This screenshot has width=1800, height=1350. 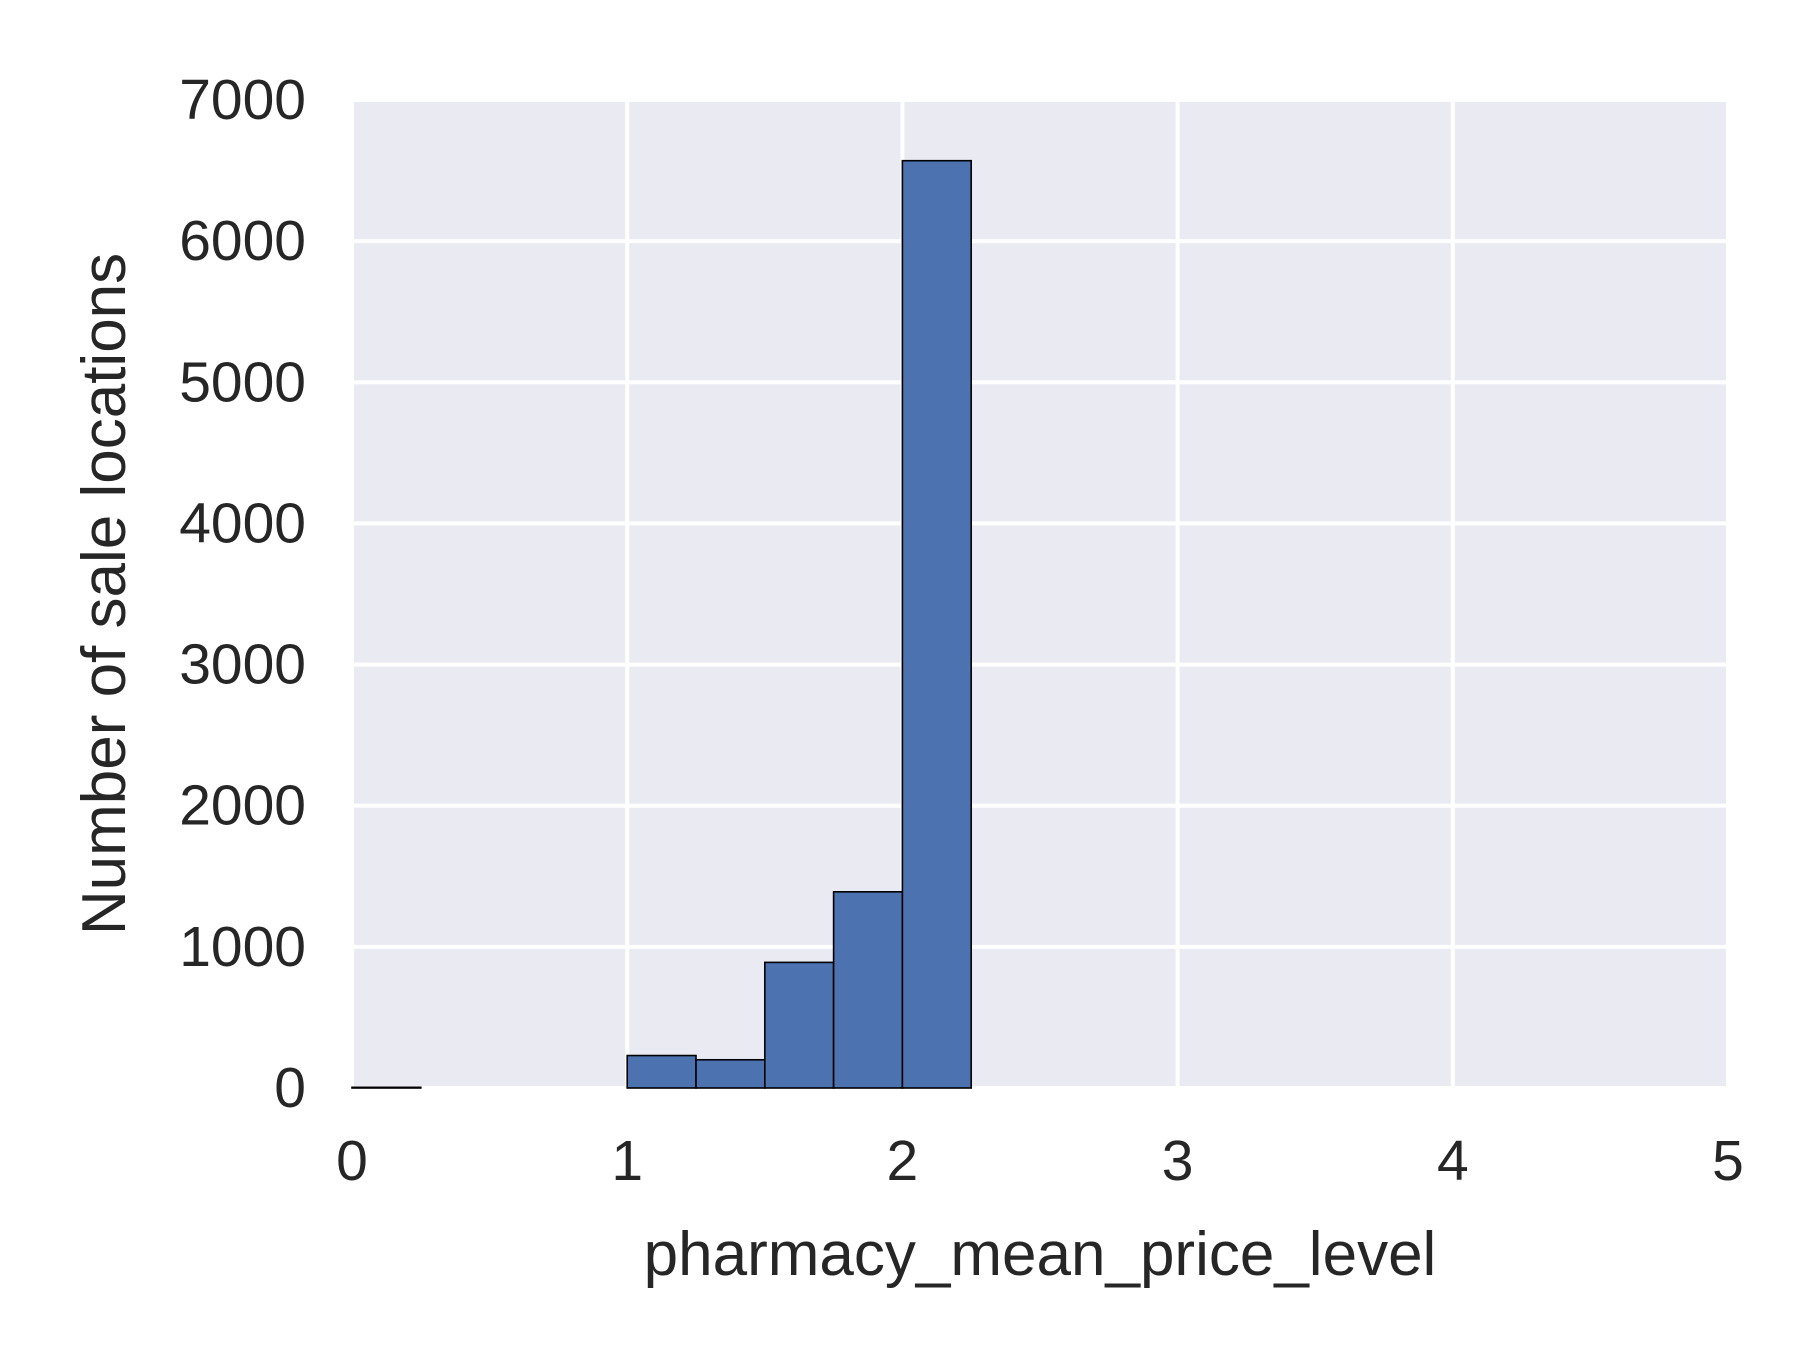 I want to click on x-tick-label-1: 1, so click(x=627, y=1161).